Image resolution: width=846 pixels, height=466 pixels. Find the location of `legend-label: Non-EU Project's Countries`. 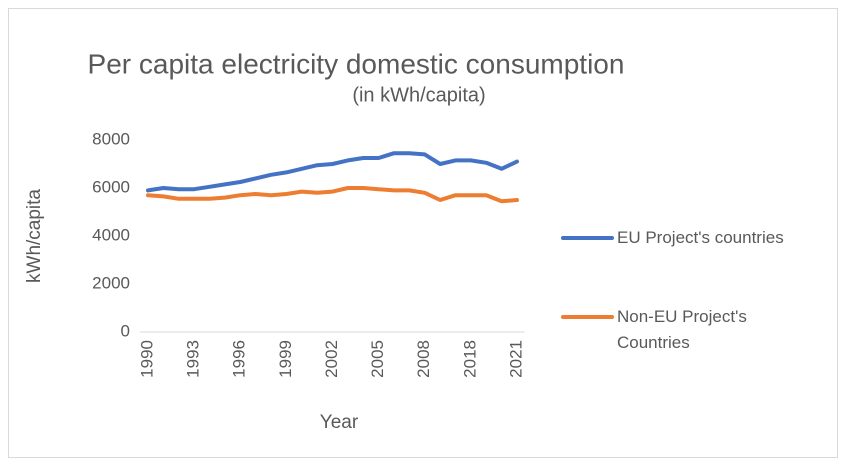

legend-label: Non-EU Project's Countries is located at coordinates (682, 329).